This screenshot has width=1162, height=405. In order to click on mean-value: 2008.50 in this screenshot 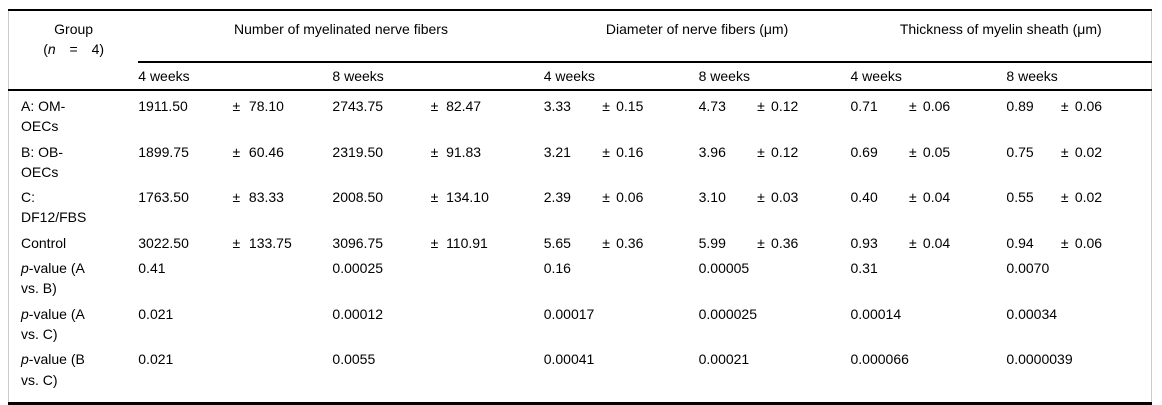, I will do `click(358, 197)`.